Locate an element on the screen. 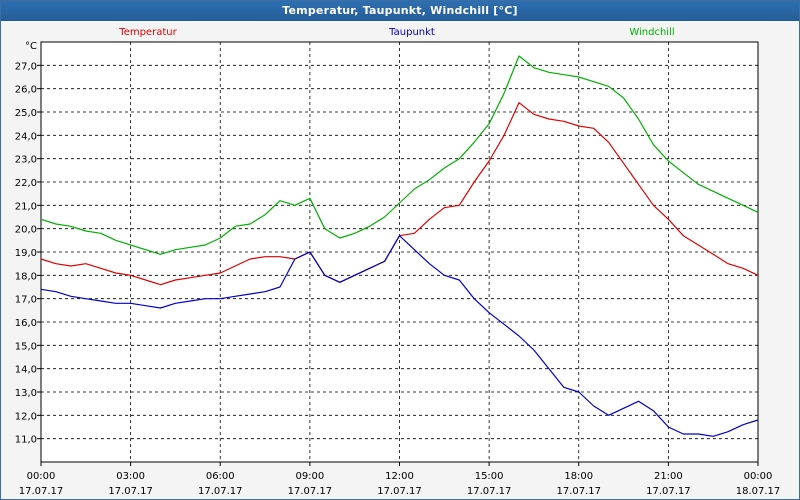  y-tick-label: 27,0 is located at coordinates (26, 66).